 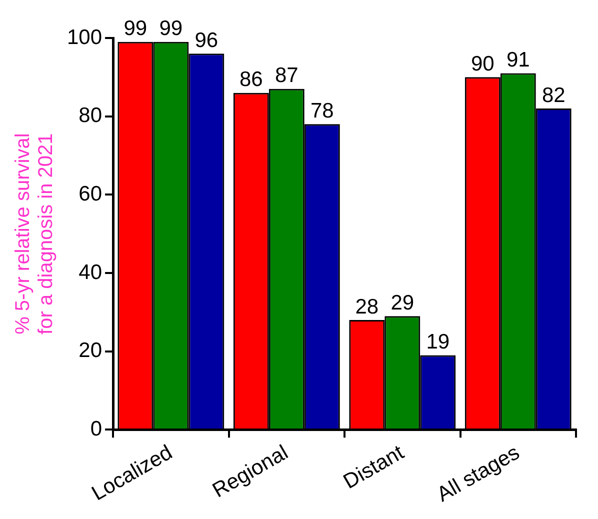 What do you see at coordinates (35, 233) in the screenshot?
I see `y-axis-title: % 5-yr relative survival for a diagnosis in 2021` at bounding box center [35, 233].